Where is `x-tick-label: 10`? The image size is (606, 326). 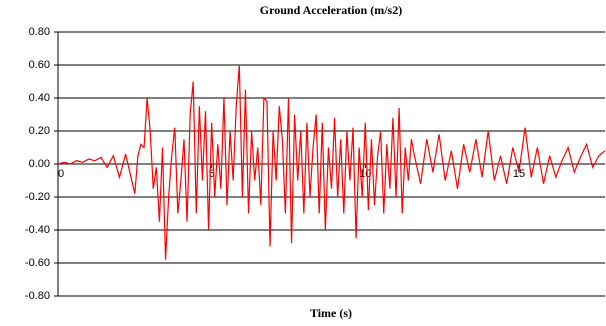 x-tick-label: 10 is located at coordinates (365, 174).